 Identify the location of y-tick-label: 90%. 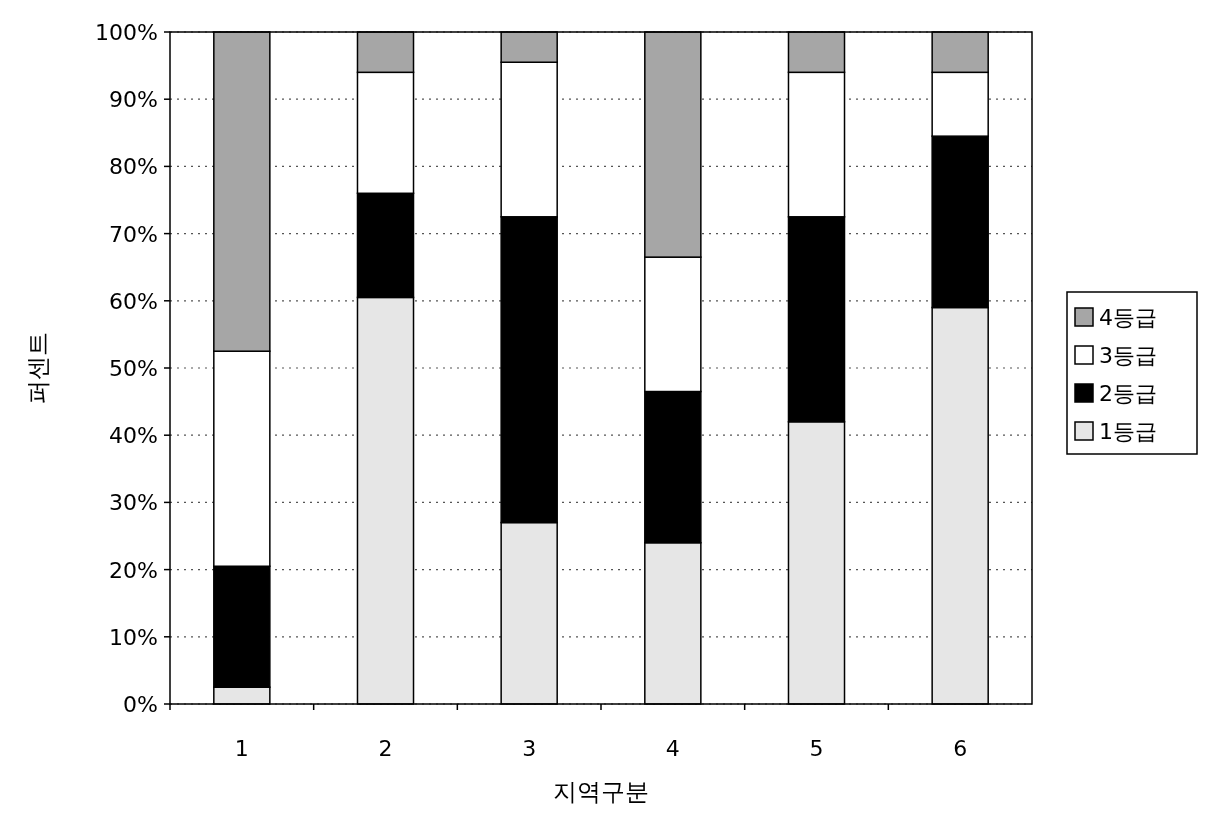
(133, 100).